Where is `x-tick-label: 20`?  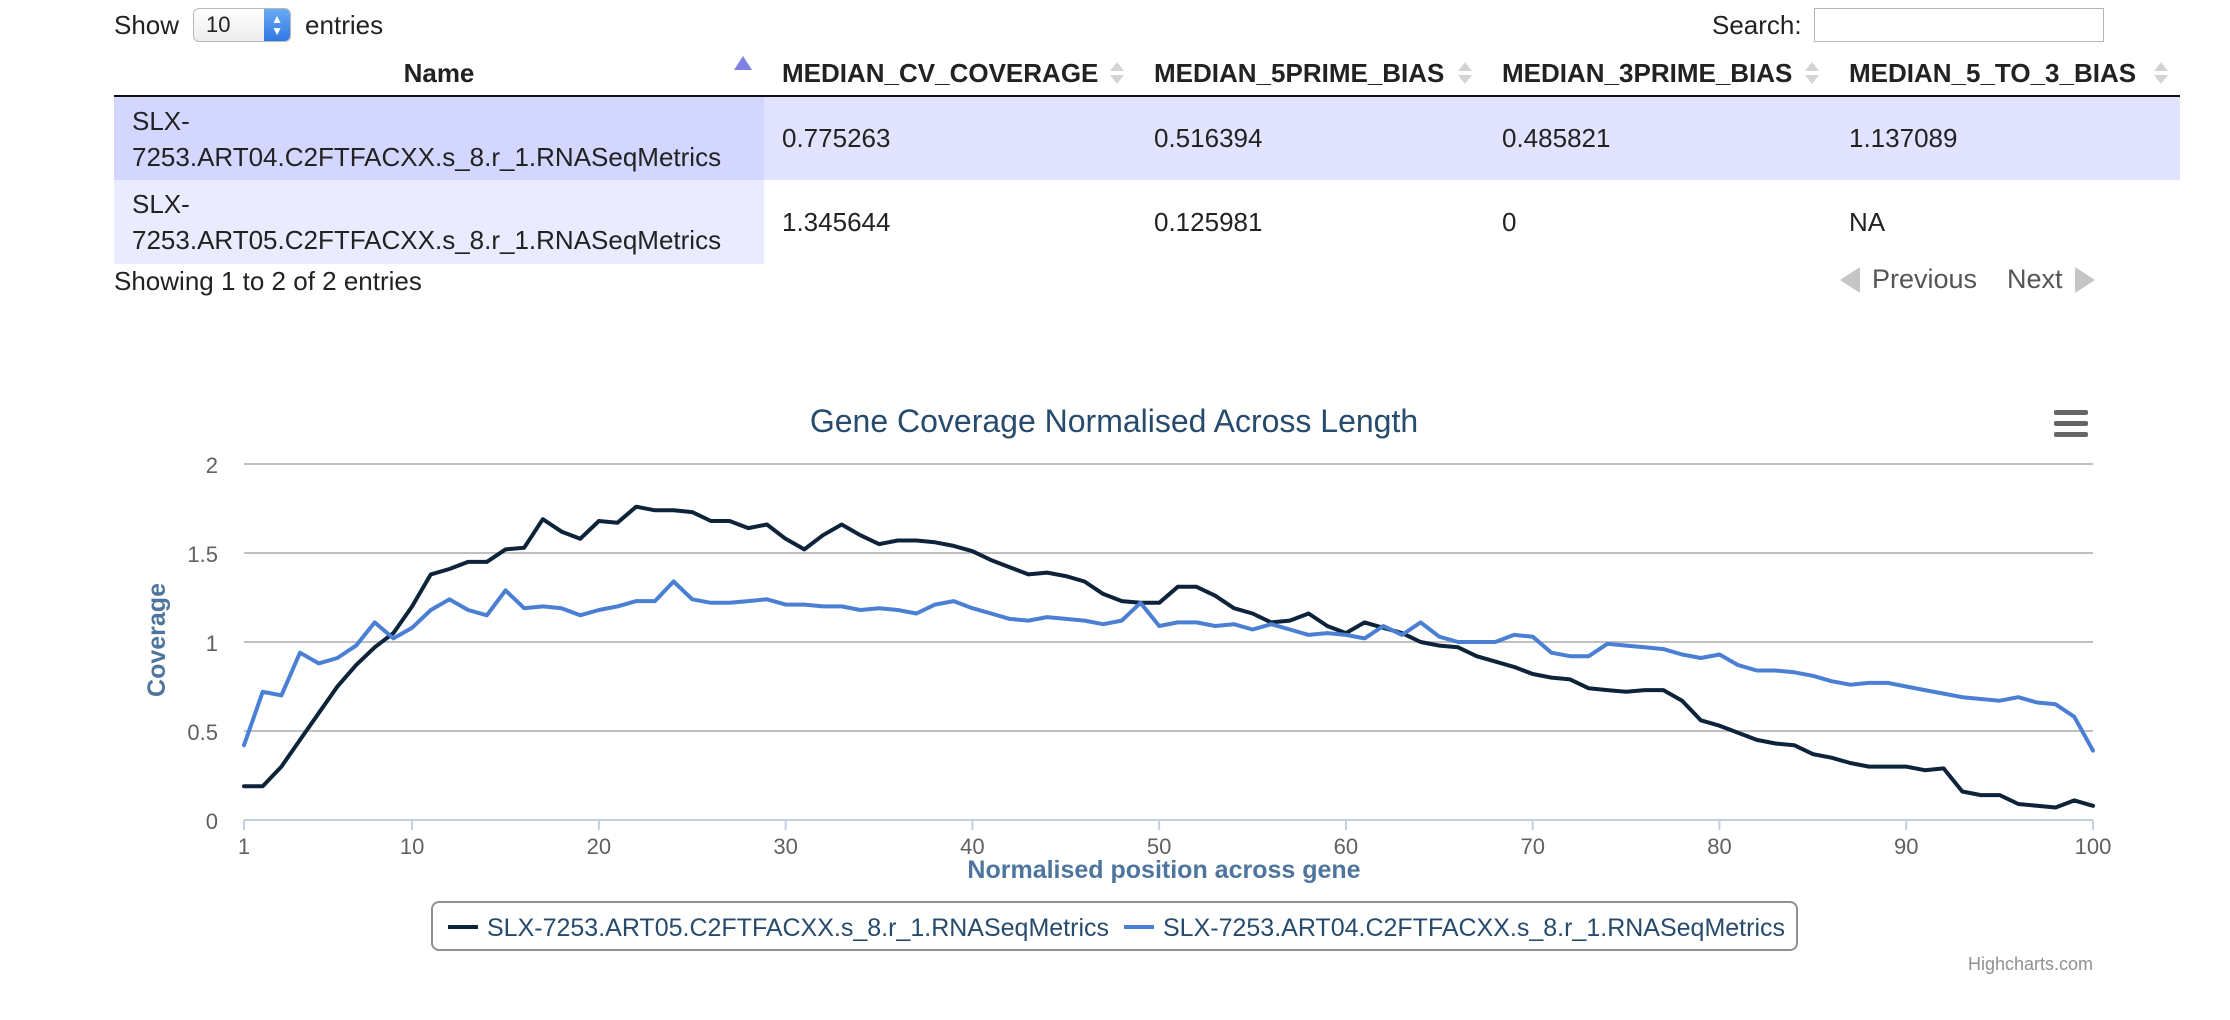 x-tick-label: 20 is located at coordinates (599, 846).